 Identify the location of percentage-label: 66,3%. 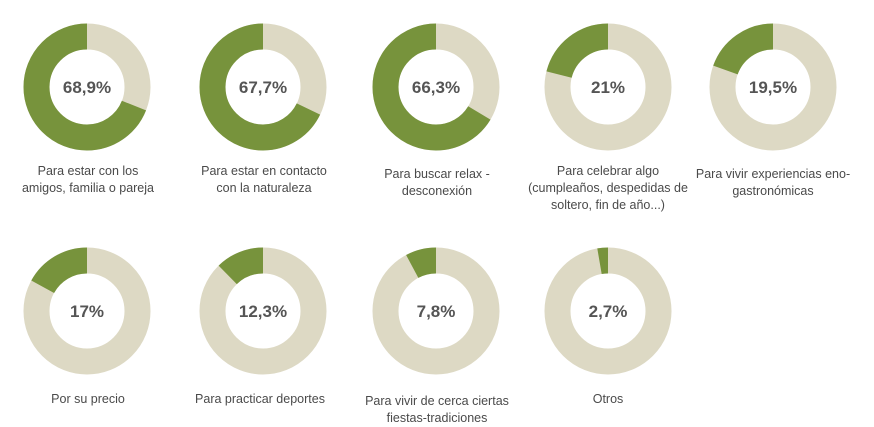
(436, 87).